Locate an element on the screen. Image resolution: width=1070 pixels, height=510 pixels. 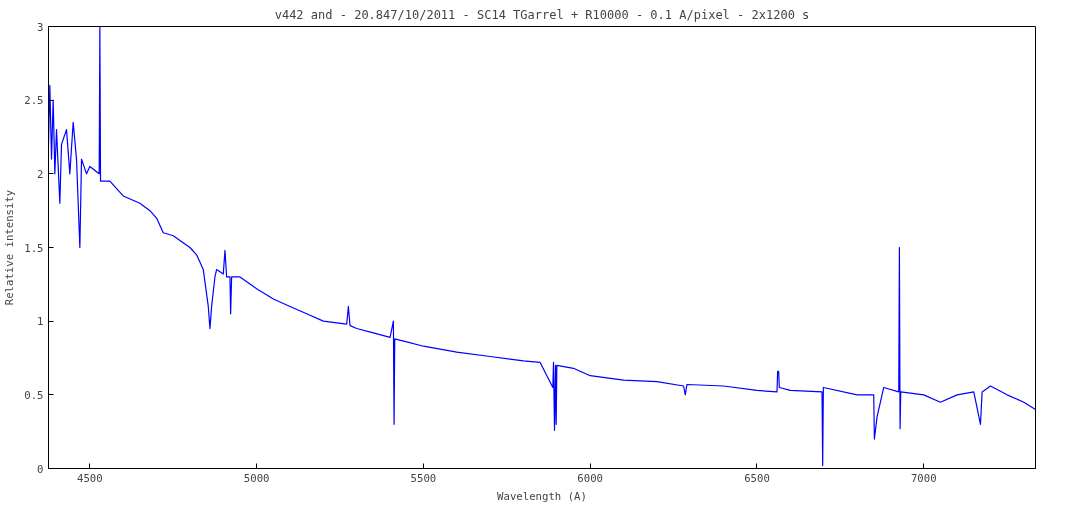
y-tick-label: 0 is located at coordinates (40, 469).